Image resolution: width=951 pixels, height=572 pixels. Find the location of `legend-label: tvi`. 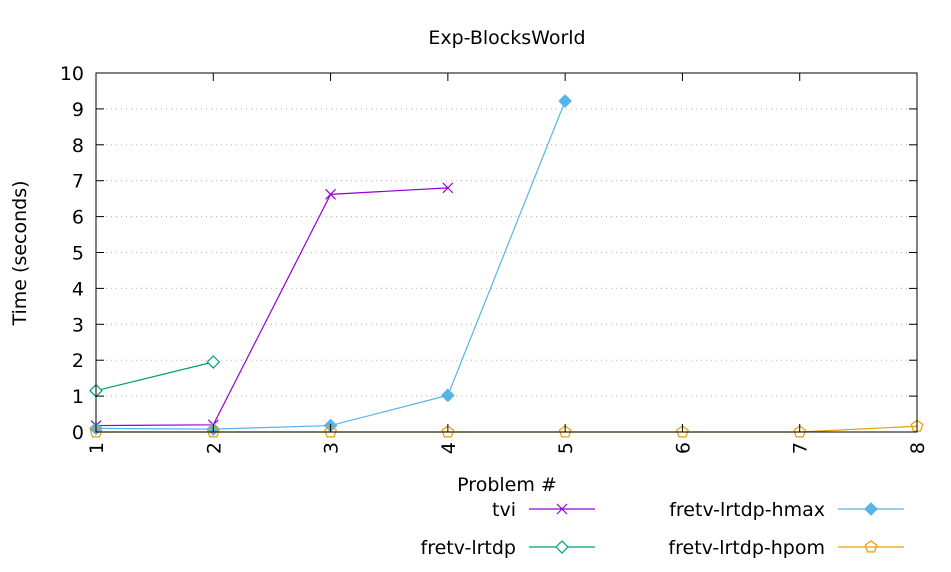

legend-label: tvi is located at coordinates (504, 510).